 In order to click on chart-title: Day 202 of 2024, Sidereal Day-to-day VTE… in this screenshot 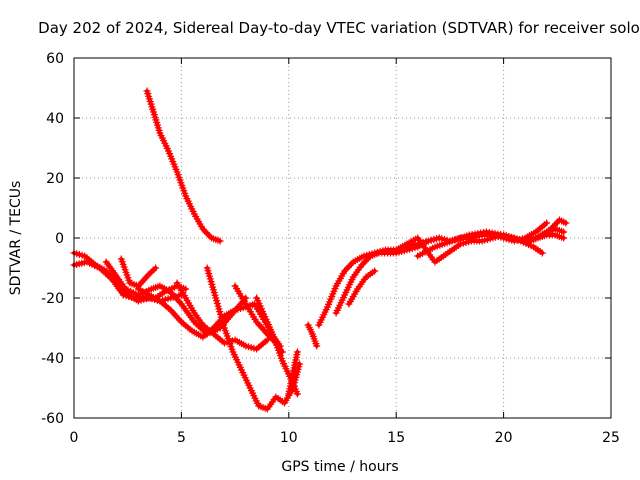, I will do `click(339, 28)`.